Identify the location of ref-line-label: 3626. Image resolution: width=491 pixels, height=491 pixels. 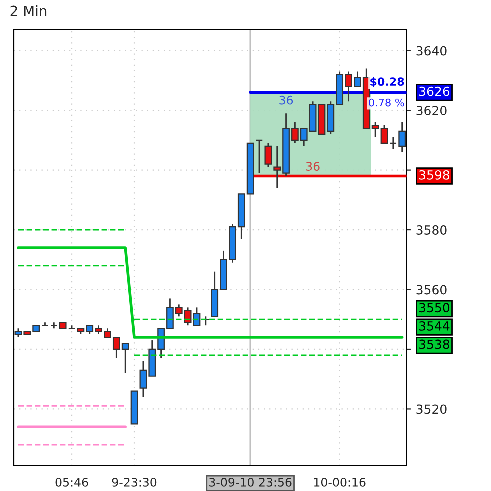
(435, 91).